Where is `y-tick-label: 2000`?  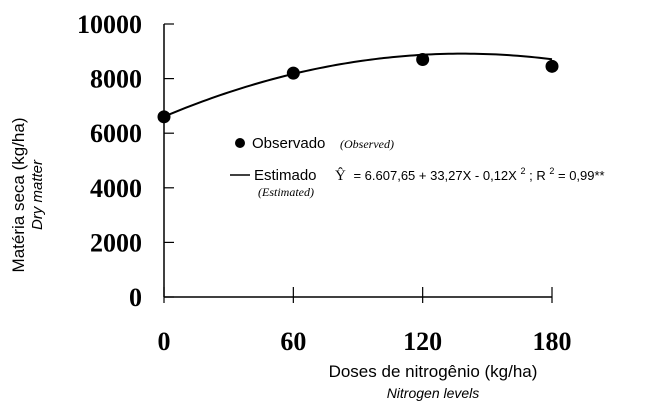 y-tick-label: 2000 is located at coordinates (116, 242).